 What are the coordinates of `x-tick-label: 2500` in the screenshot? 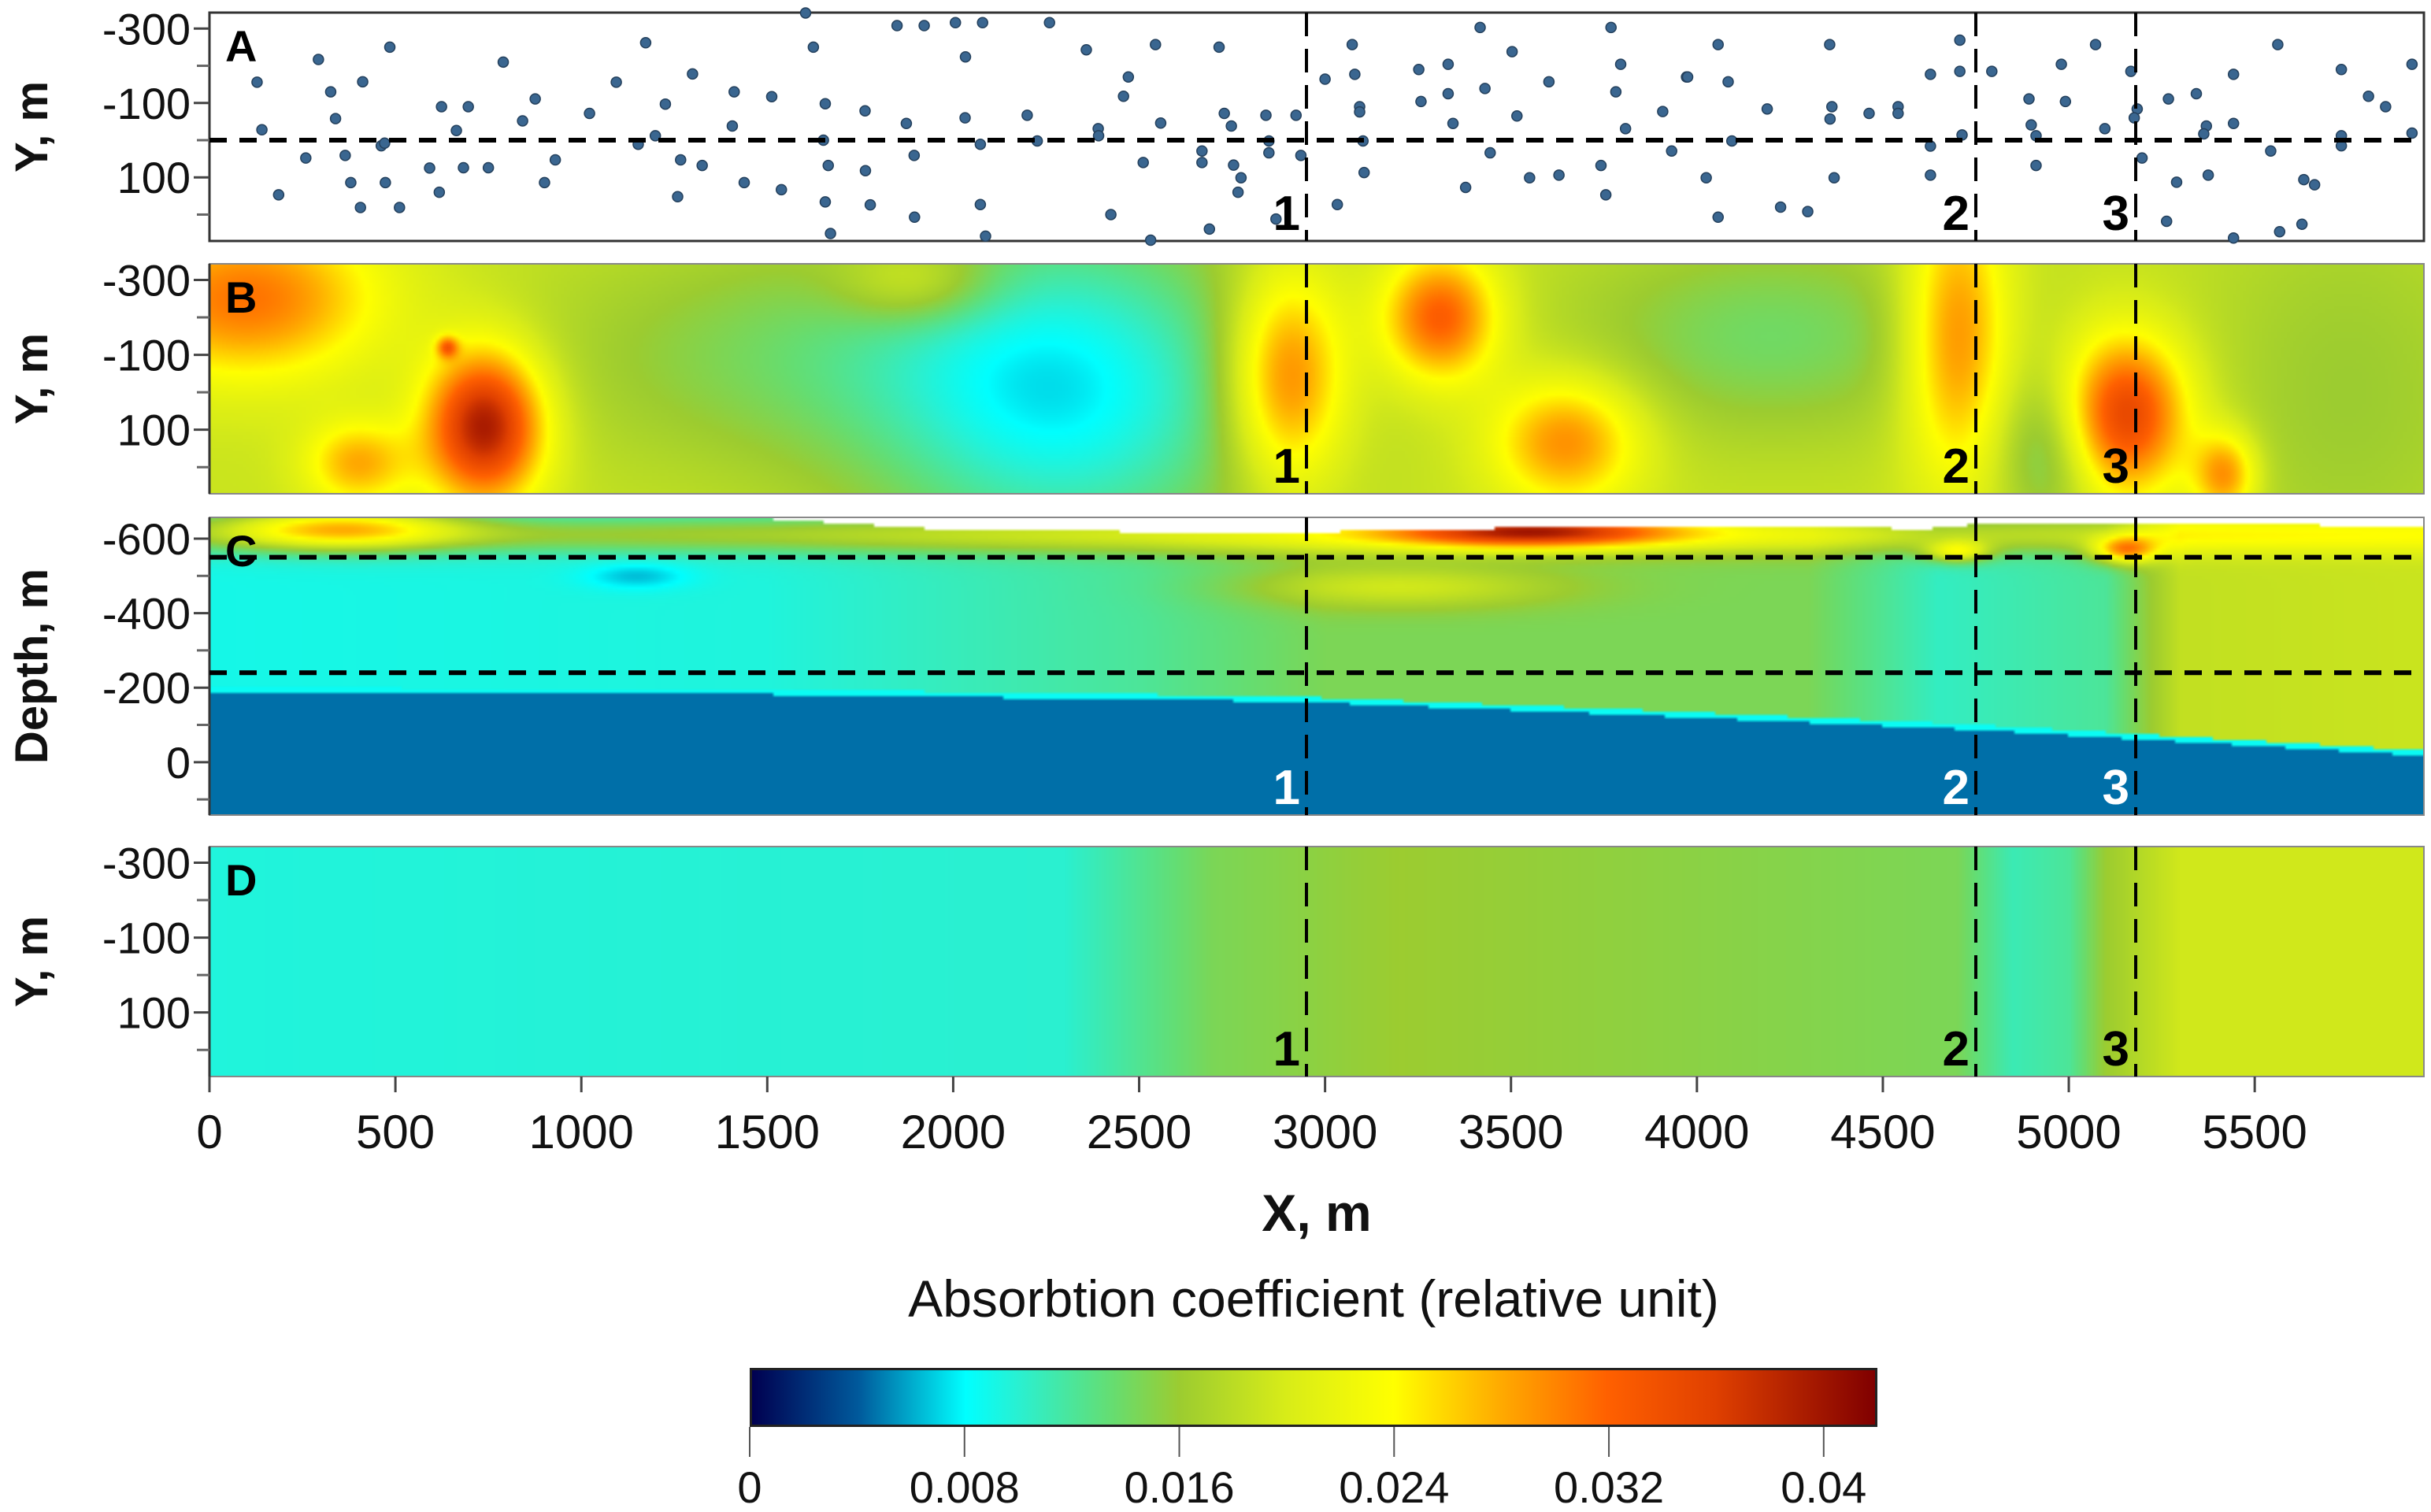 It's located at (1139, 1132).